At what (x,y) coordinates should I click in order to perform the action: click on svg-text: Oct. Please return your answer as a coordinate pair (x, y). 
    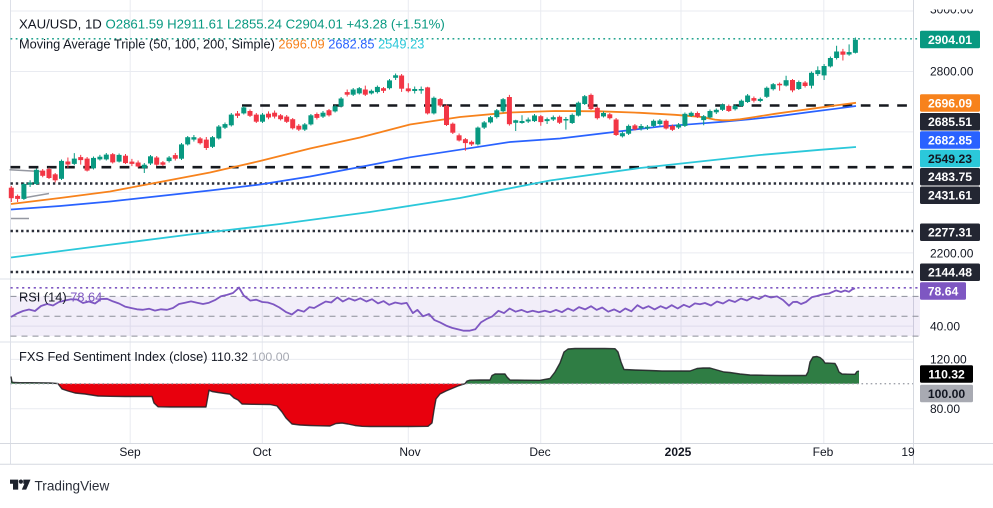
    Looking at the image, I should click on (262, 452).